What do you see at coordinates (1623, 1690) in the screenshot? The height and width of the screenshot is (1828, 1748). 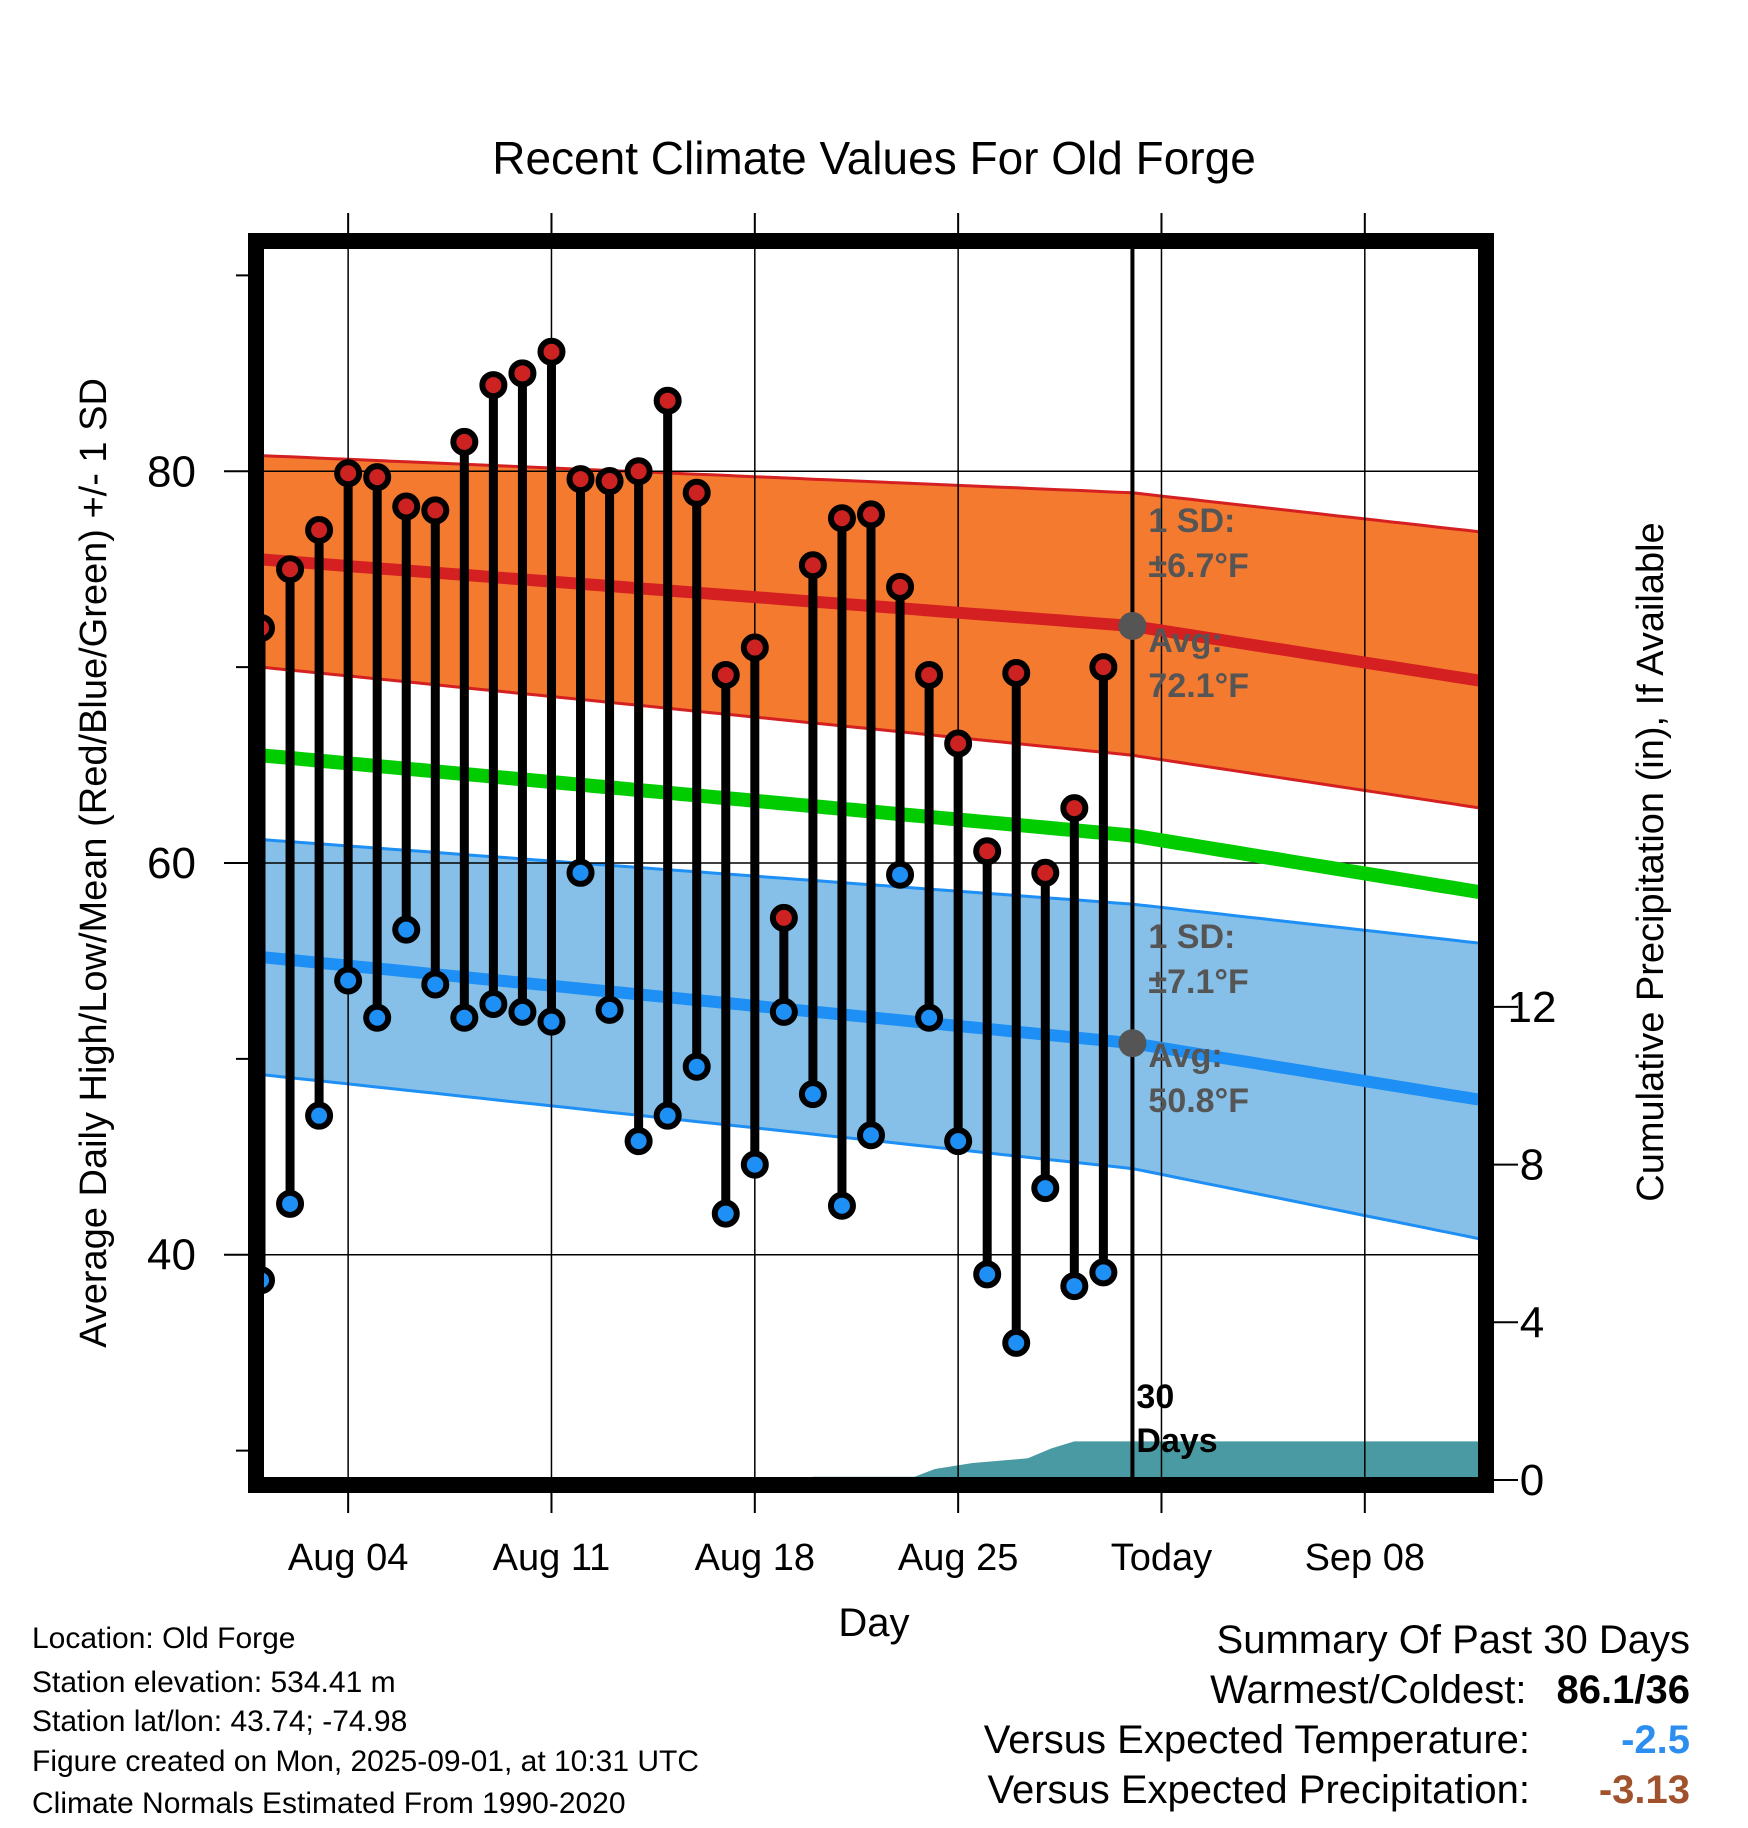 I see `summary-warmest-value: 86.1/36` at bounding box center [1623, 1690].